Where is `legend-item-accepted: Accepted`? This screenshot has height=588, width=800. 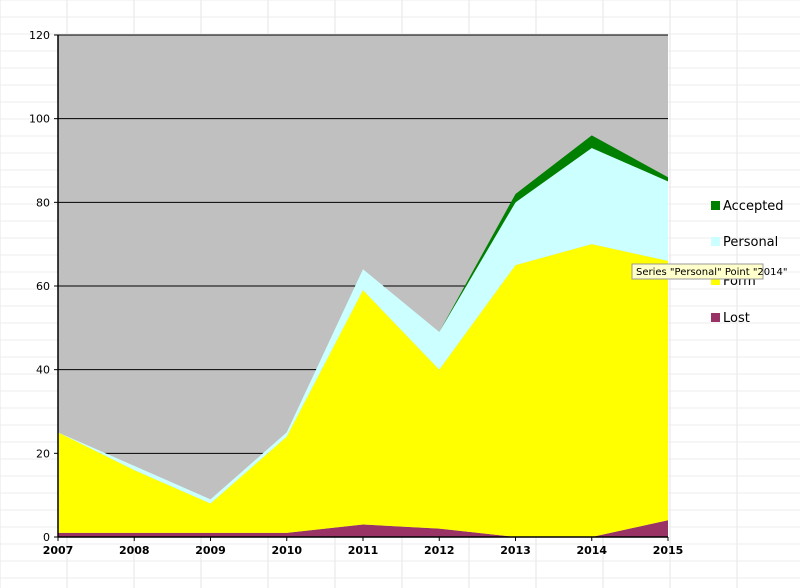 legend-item-accepted: Accepted is located at coordinates (747, 206).